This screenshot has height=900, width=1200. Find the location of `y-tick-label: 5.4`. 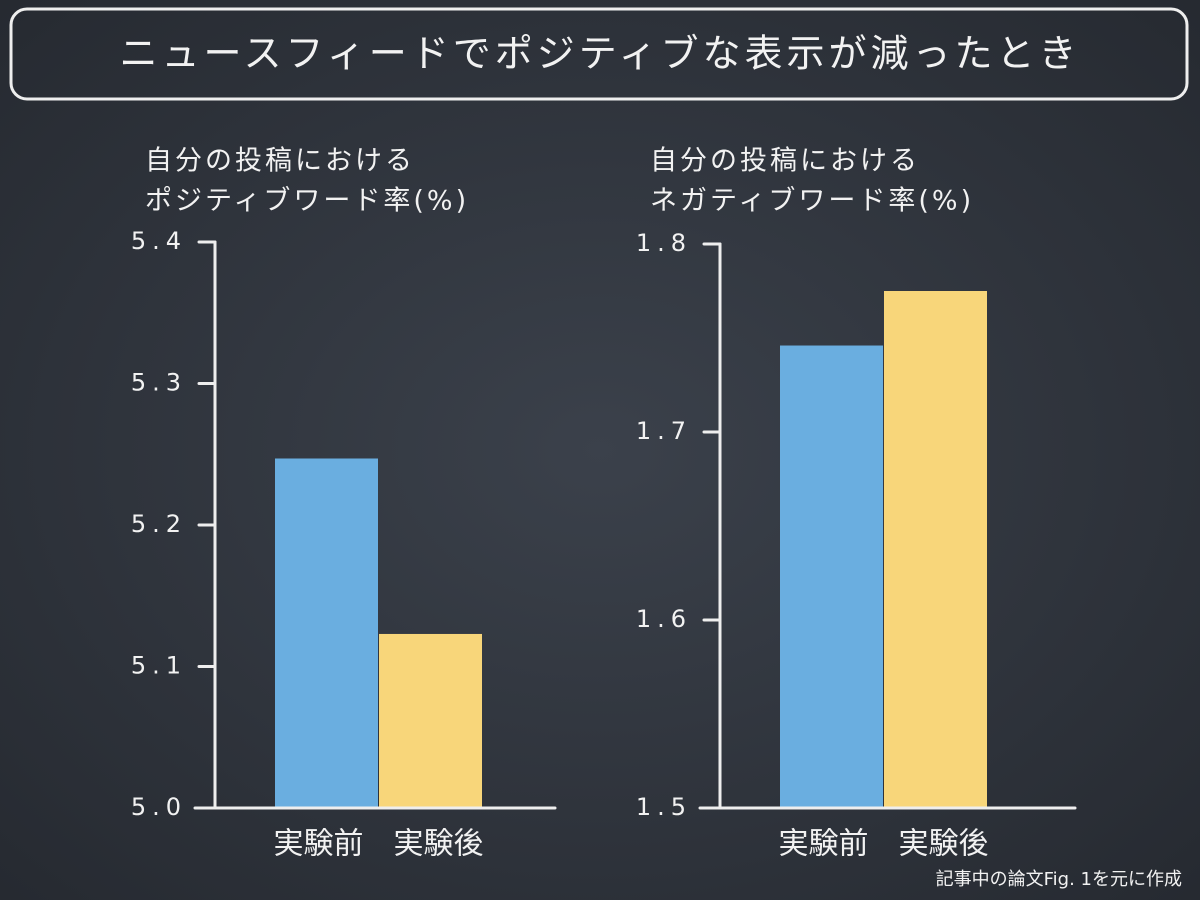

y-tick-label: 5.4 is located at coordinates (159, 241).